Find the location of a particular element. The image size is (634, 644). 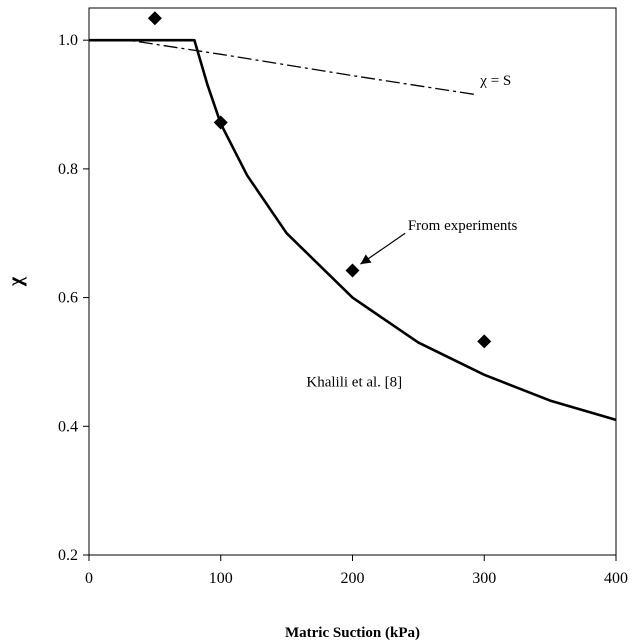

y-axis-title: χ is located at coordinates (16, 281).